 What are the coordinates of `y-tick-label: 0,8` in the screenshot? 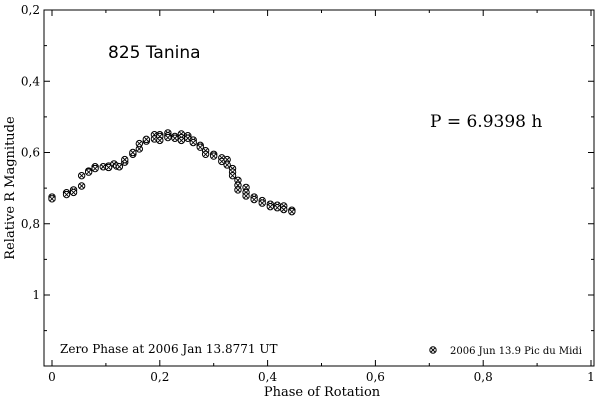 It's located at (30, 224).